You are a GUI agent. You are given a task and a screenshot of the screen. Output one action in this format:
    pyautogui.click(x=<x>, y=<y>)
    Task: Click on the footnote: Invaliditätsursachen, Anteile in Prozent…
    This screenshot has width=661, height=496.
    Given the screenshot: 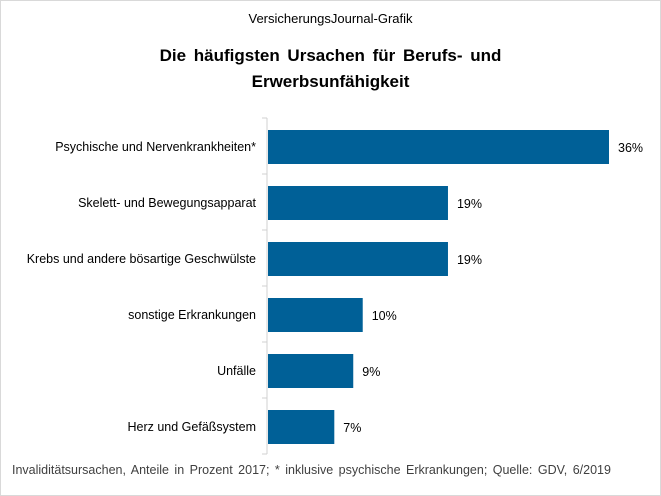 What is the action you would take?
    pyautogui.click(x=311, y=470)
    